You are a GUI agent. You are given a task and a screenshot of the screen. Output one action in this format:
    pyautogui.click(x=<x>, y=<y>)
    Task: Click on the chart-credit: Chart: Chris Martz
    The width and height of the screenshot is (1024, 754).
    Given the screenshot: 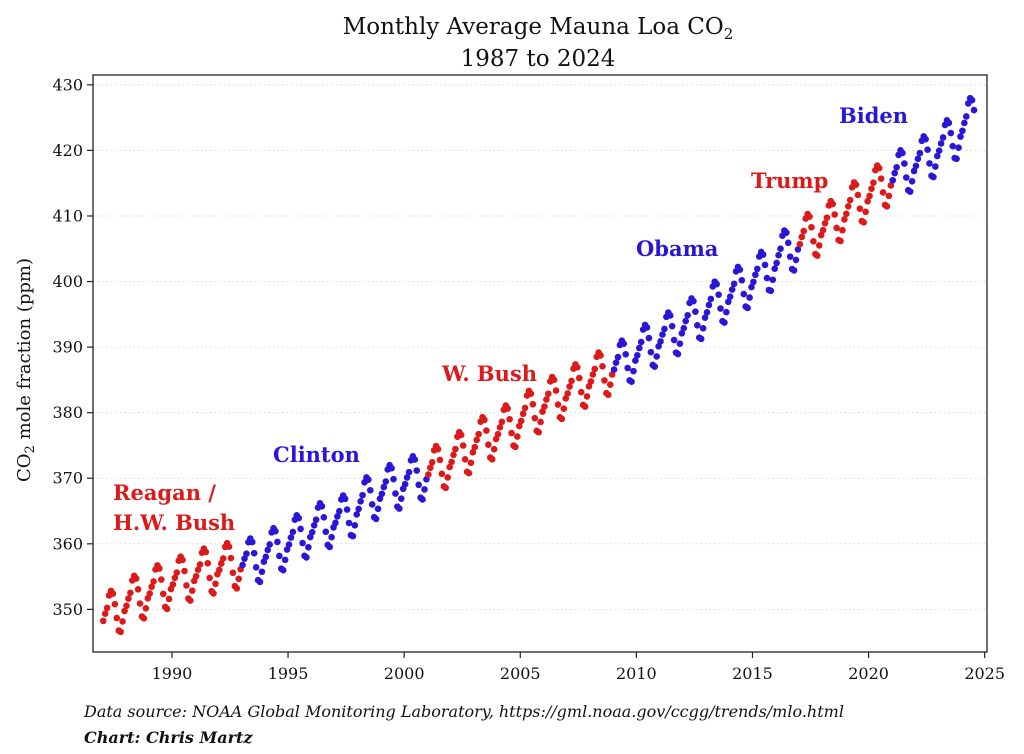 What is the action you would take?
    pyautogui.click(x=168, y=737)
    